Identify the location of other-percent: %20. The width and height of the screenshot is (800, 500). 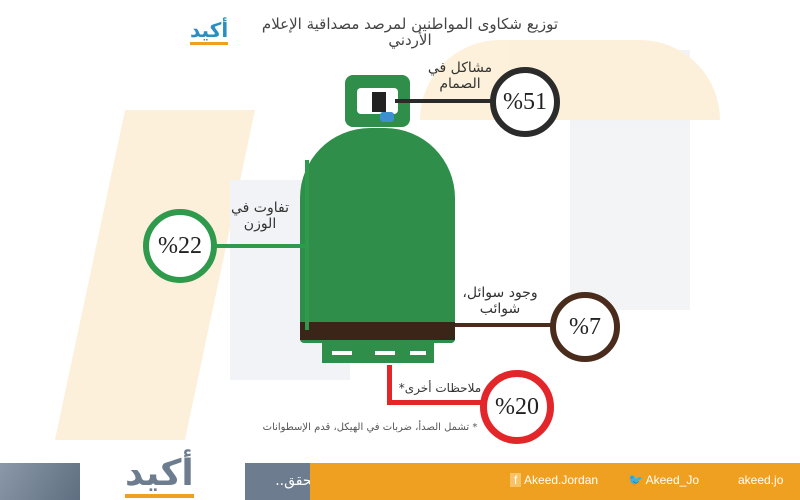
(517, 407).